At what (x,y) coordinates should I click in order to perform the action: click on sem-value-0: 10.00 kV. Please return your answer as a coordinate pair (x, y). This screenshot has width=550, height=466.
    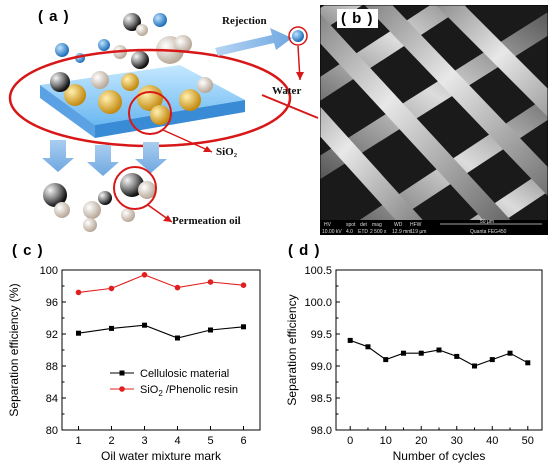
    Looking at the image, I should click on (332, 232).